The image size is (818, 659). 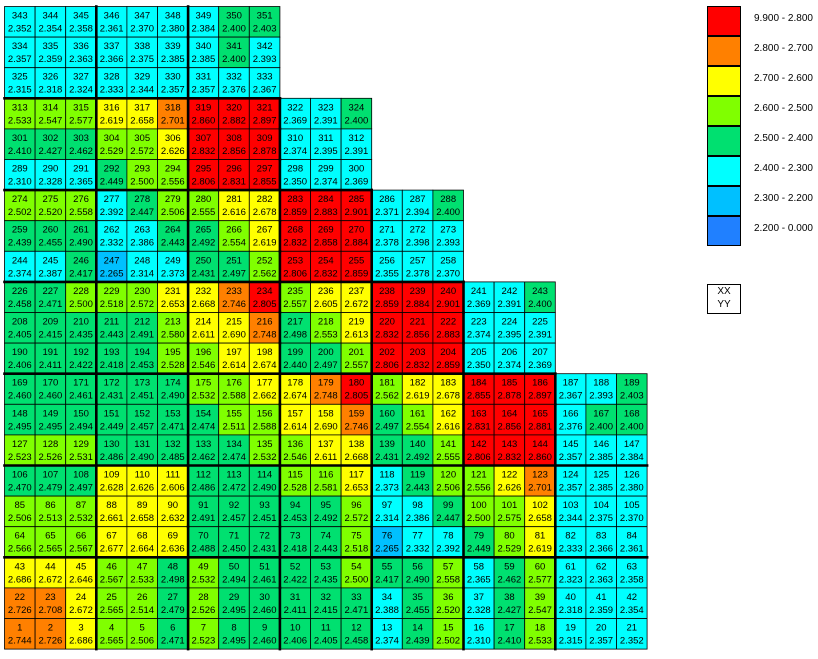 I want to click on cell-value: 2.490, so click(x=173, y=396).